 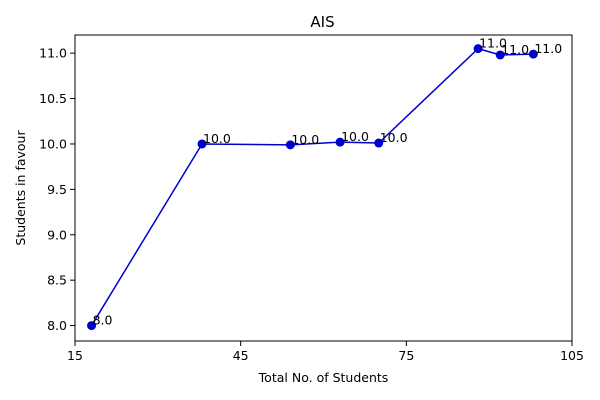 What do you see at coordinates (406, 355) in the screenshot?
I see `x-tick-label: 75` at bounding box center [406, 355].